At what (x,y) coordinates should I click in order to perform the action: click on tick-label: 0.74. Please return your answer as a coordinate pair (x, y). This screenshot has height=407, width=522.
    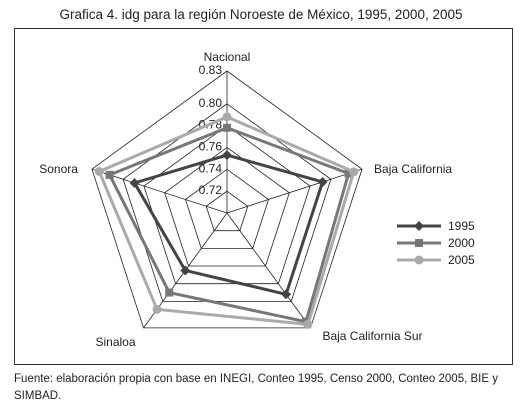
    Looking at the image, I should click on (211, 168).